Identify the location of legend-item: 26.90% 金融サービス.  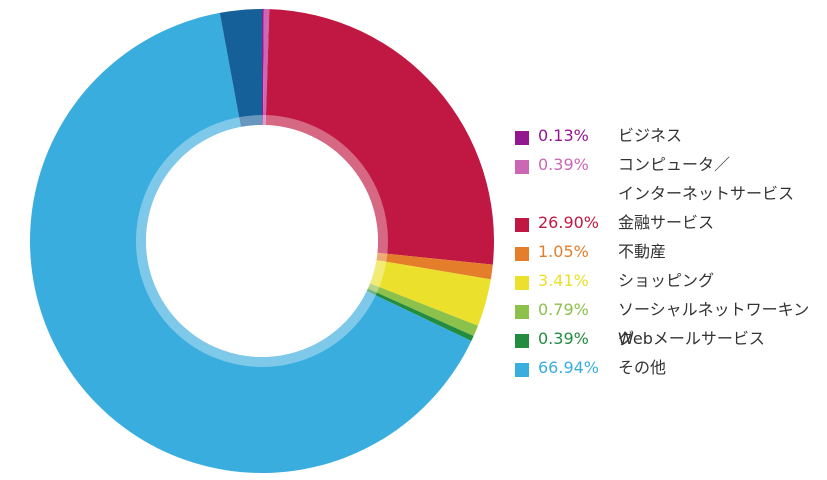
(667, 225).